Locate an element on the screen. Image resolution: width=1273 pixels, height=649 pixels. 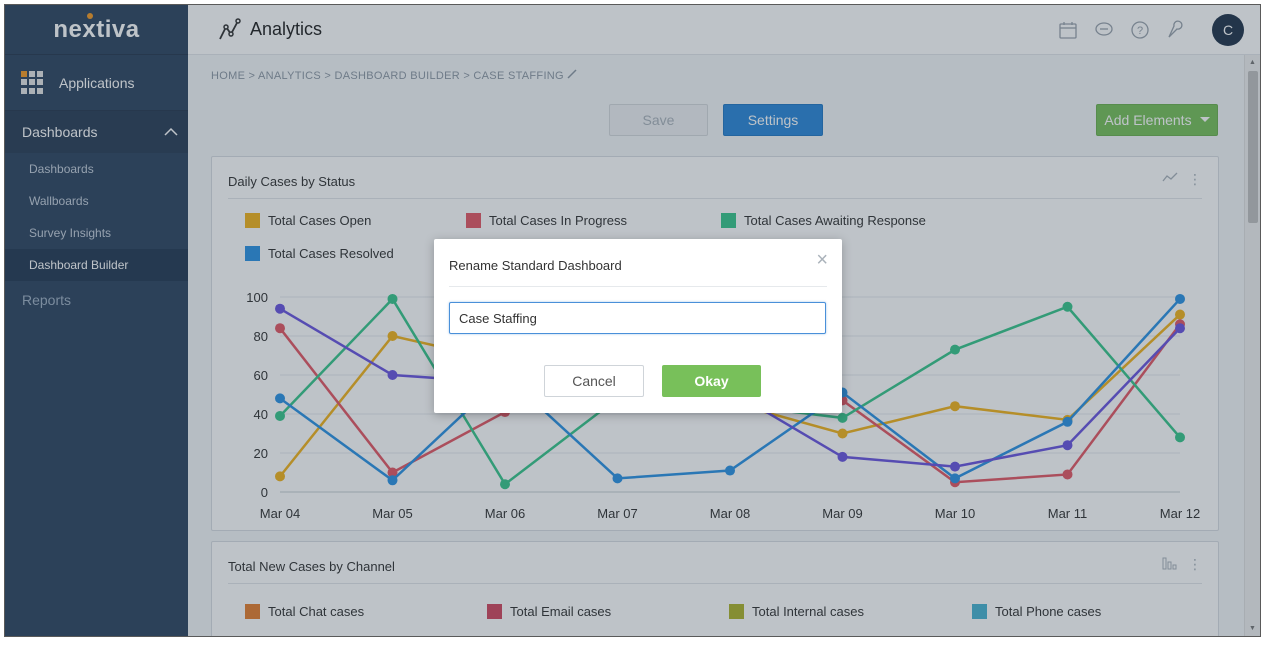
widget-title: Daily Cases by Status is located at coordinates (292, 181).